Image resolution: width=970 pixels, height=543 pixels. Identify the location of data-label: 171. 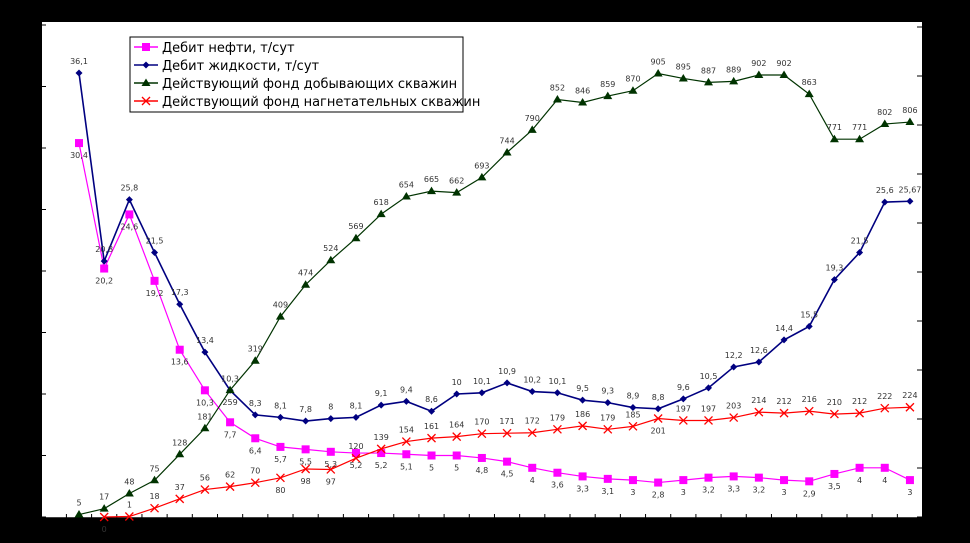
(506, 421).